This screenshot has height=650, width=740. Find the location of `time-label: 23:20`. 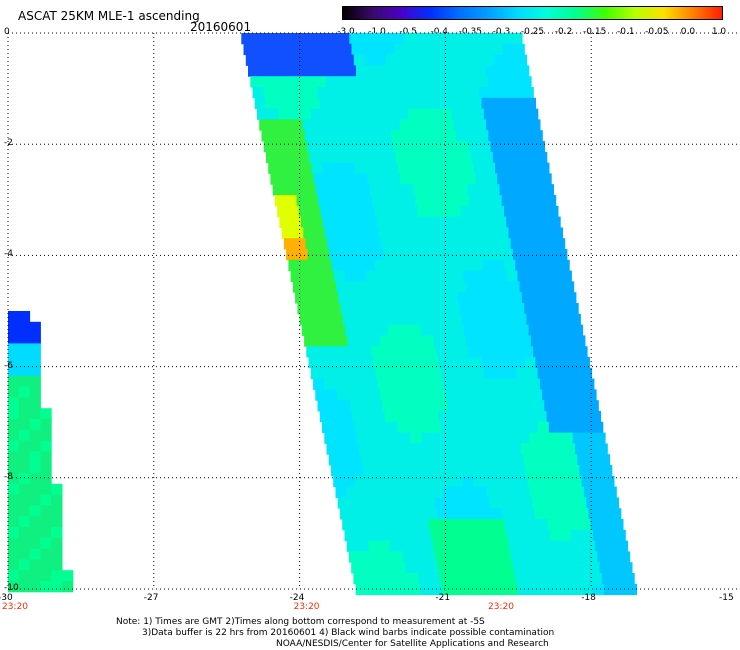

time-label: 23:20 is located at coordinates (501, 607).